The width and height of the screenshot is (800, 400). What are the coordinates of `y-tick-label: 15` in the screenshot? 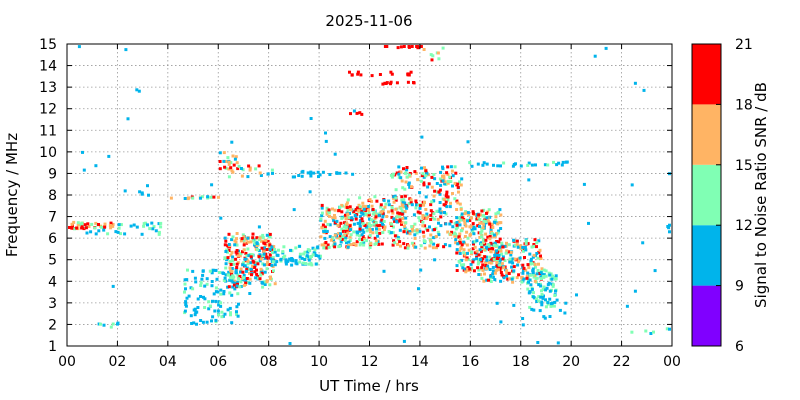 It's located at (48, 45).